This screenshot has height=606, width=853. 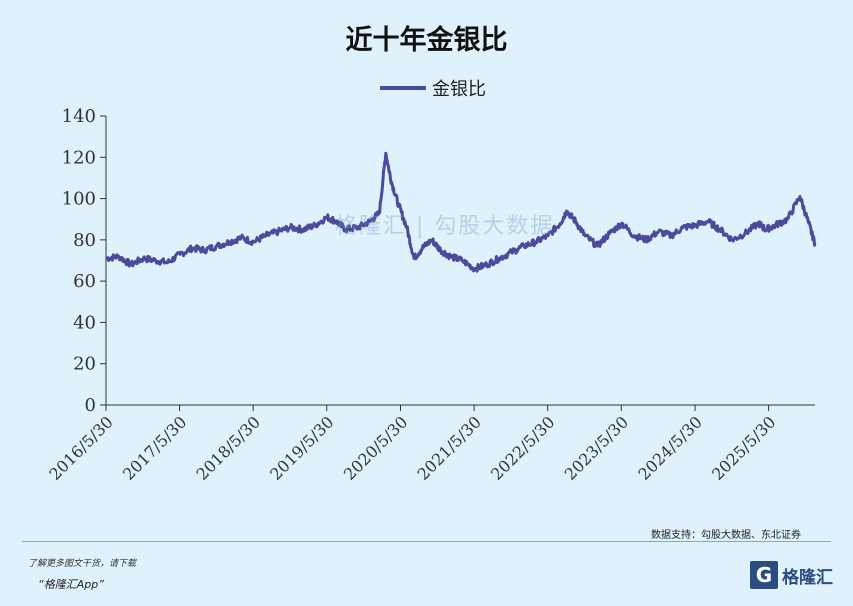 What do you see at coordinates (743, 447) in the screenshot?
I see `x-tick-label: 2025/5/30` at bounding box center [743, 447].